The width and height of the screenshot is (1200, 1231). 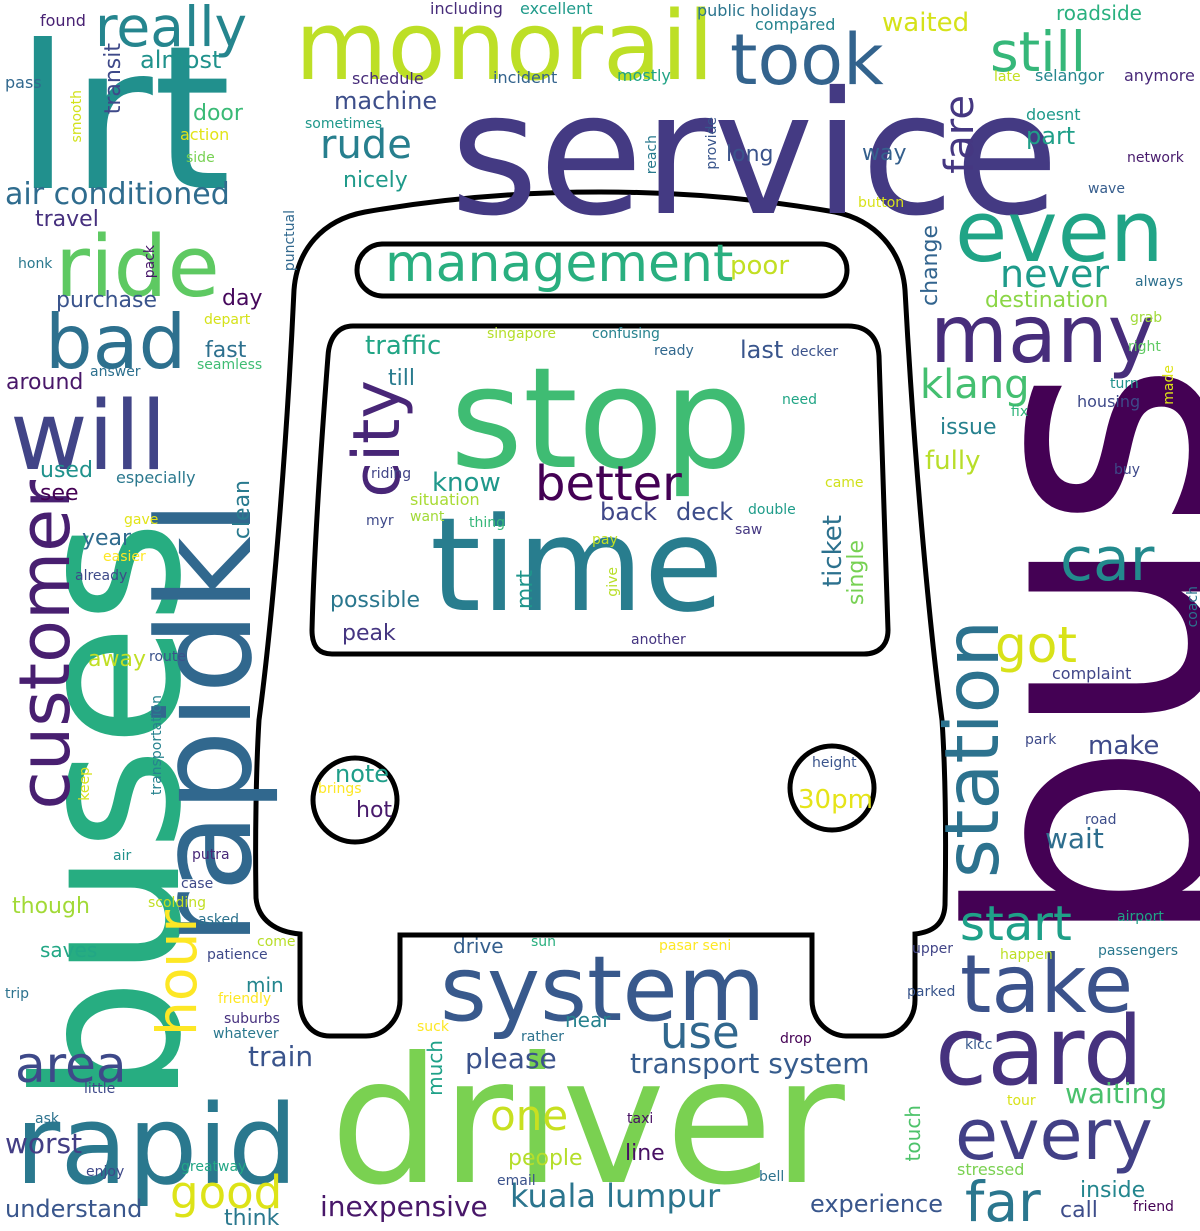 What do you see at coordinates (427, 517) in the screenshot?
I see `cloud-word-want: want` at bounding box center [427, 517].